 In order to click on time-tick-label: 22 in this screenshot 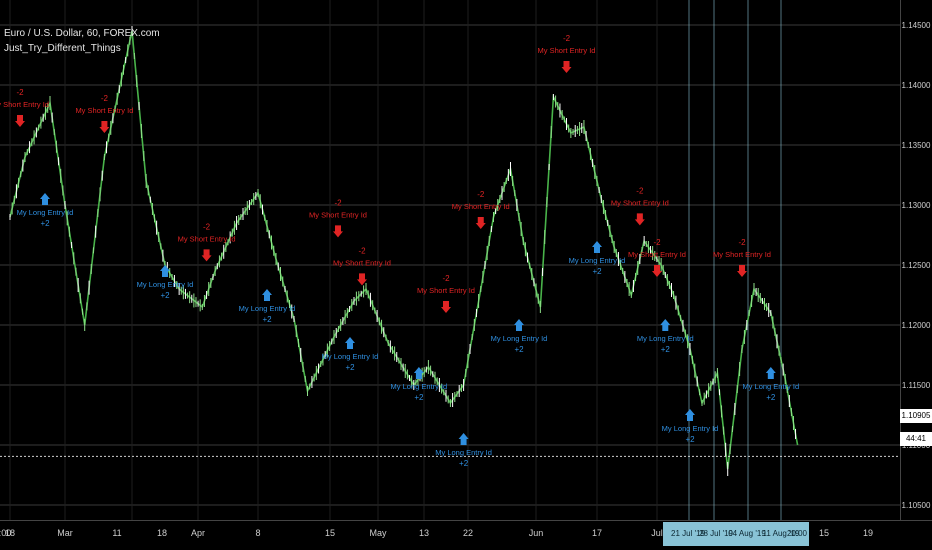, I will do `click(468, 533)`.